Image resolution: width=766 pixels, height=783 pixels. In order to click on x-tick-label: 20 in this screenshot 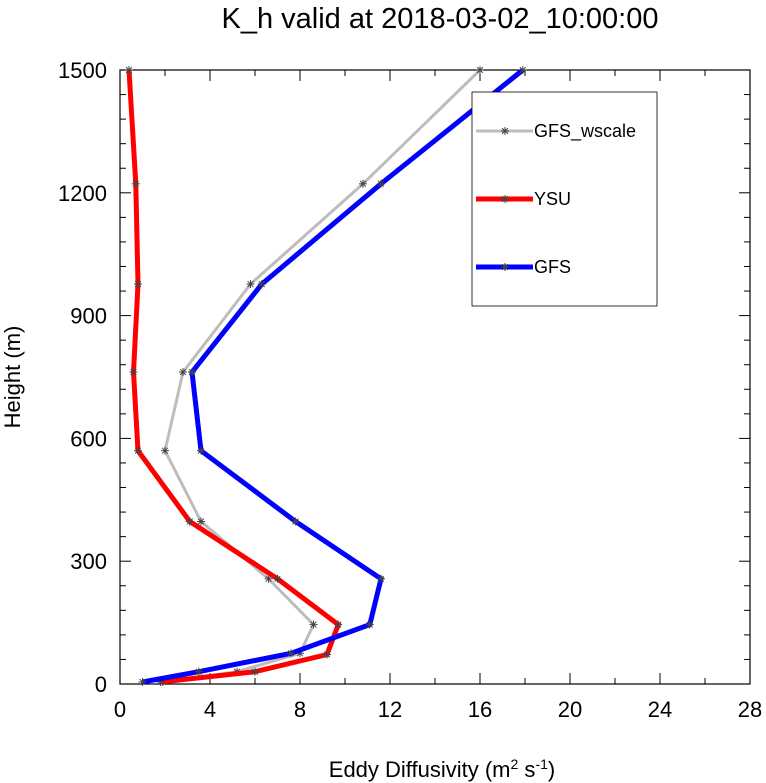, I will do `click(570, 709)`.